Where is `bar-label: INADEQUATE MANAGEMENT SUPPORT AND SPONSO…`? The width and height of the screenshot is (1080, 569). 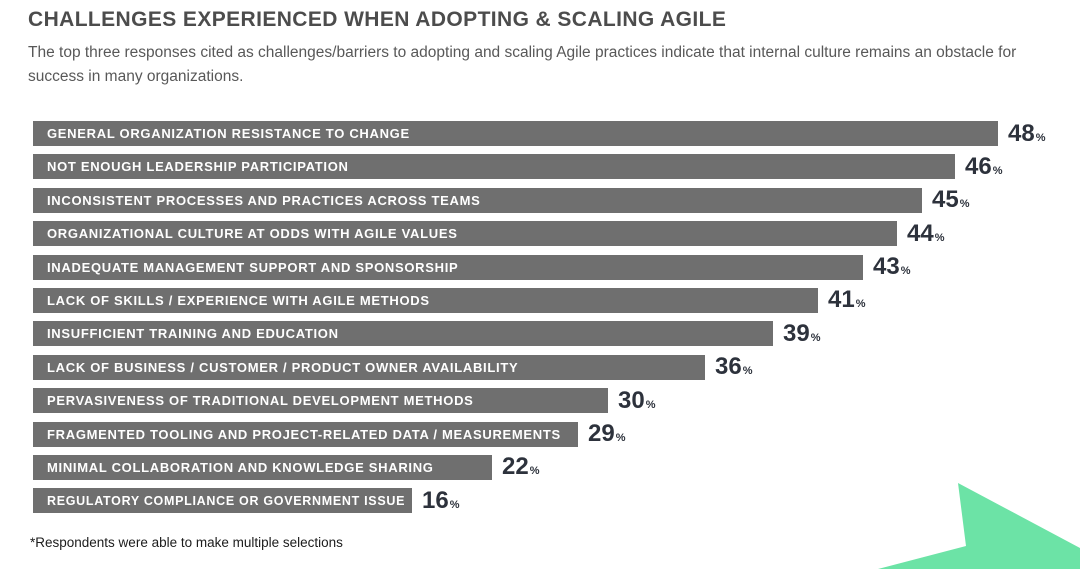 bar-label: INADEQUATE MANAGEMENT SUPPORT AND SPONSO… is located at coordinates (253, 267).